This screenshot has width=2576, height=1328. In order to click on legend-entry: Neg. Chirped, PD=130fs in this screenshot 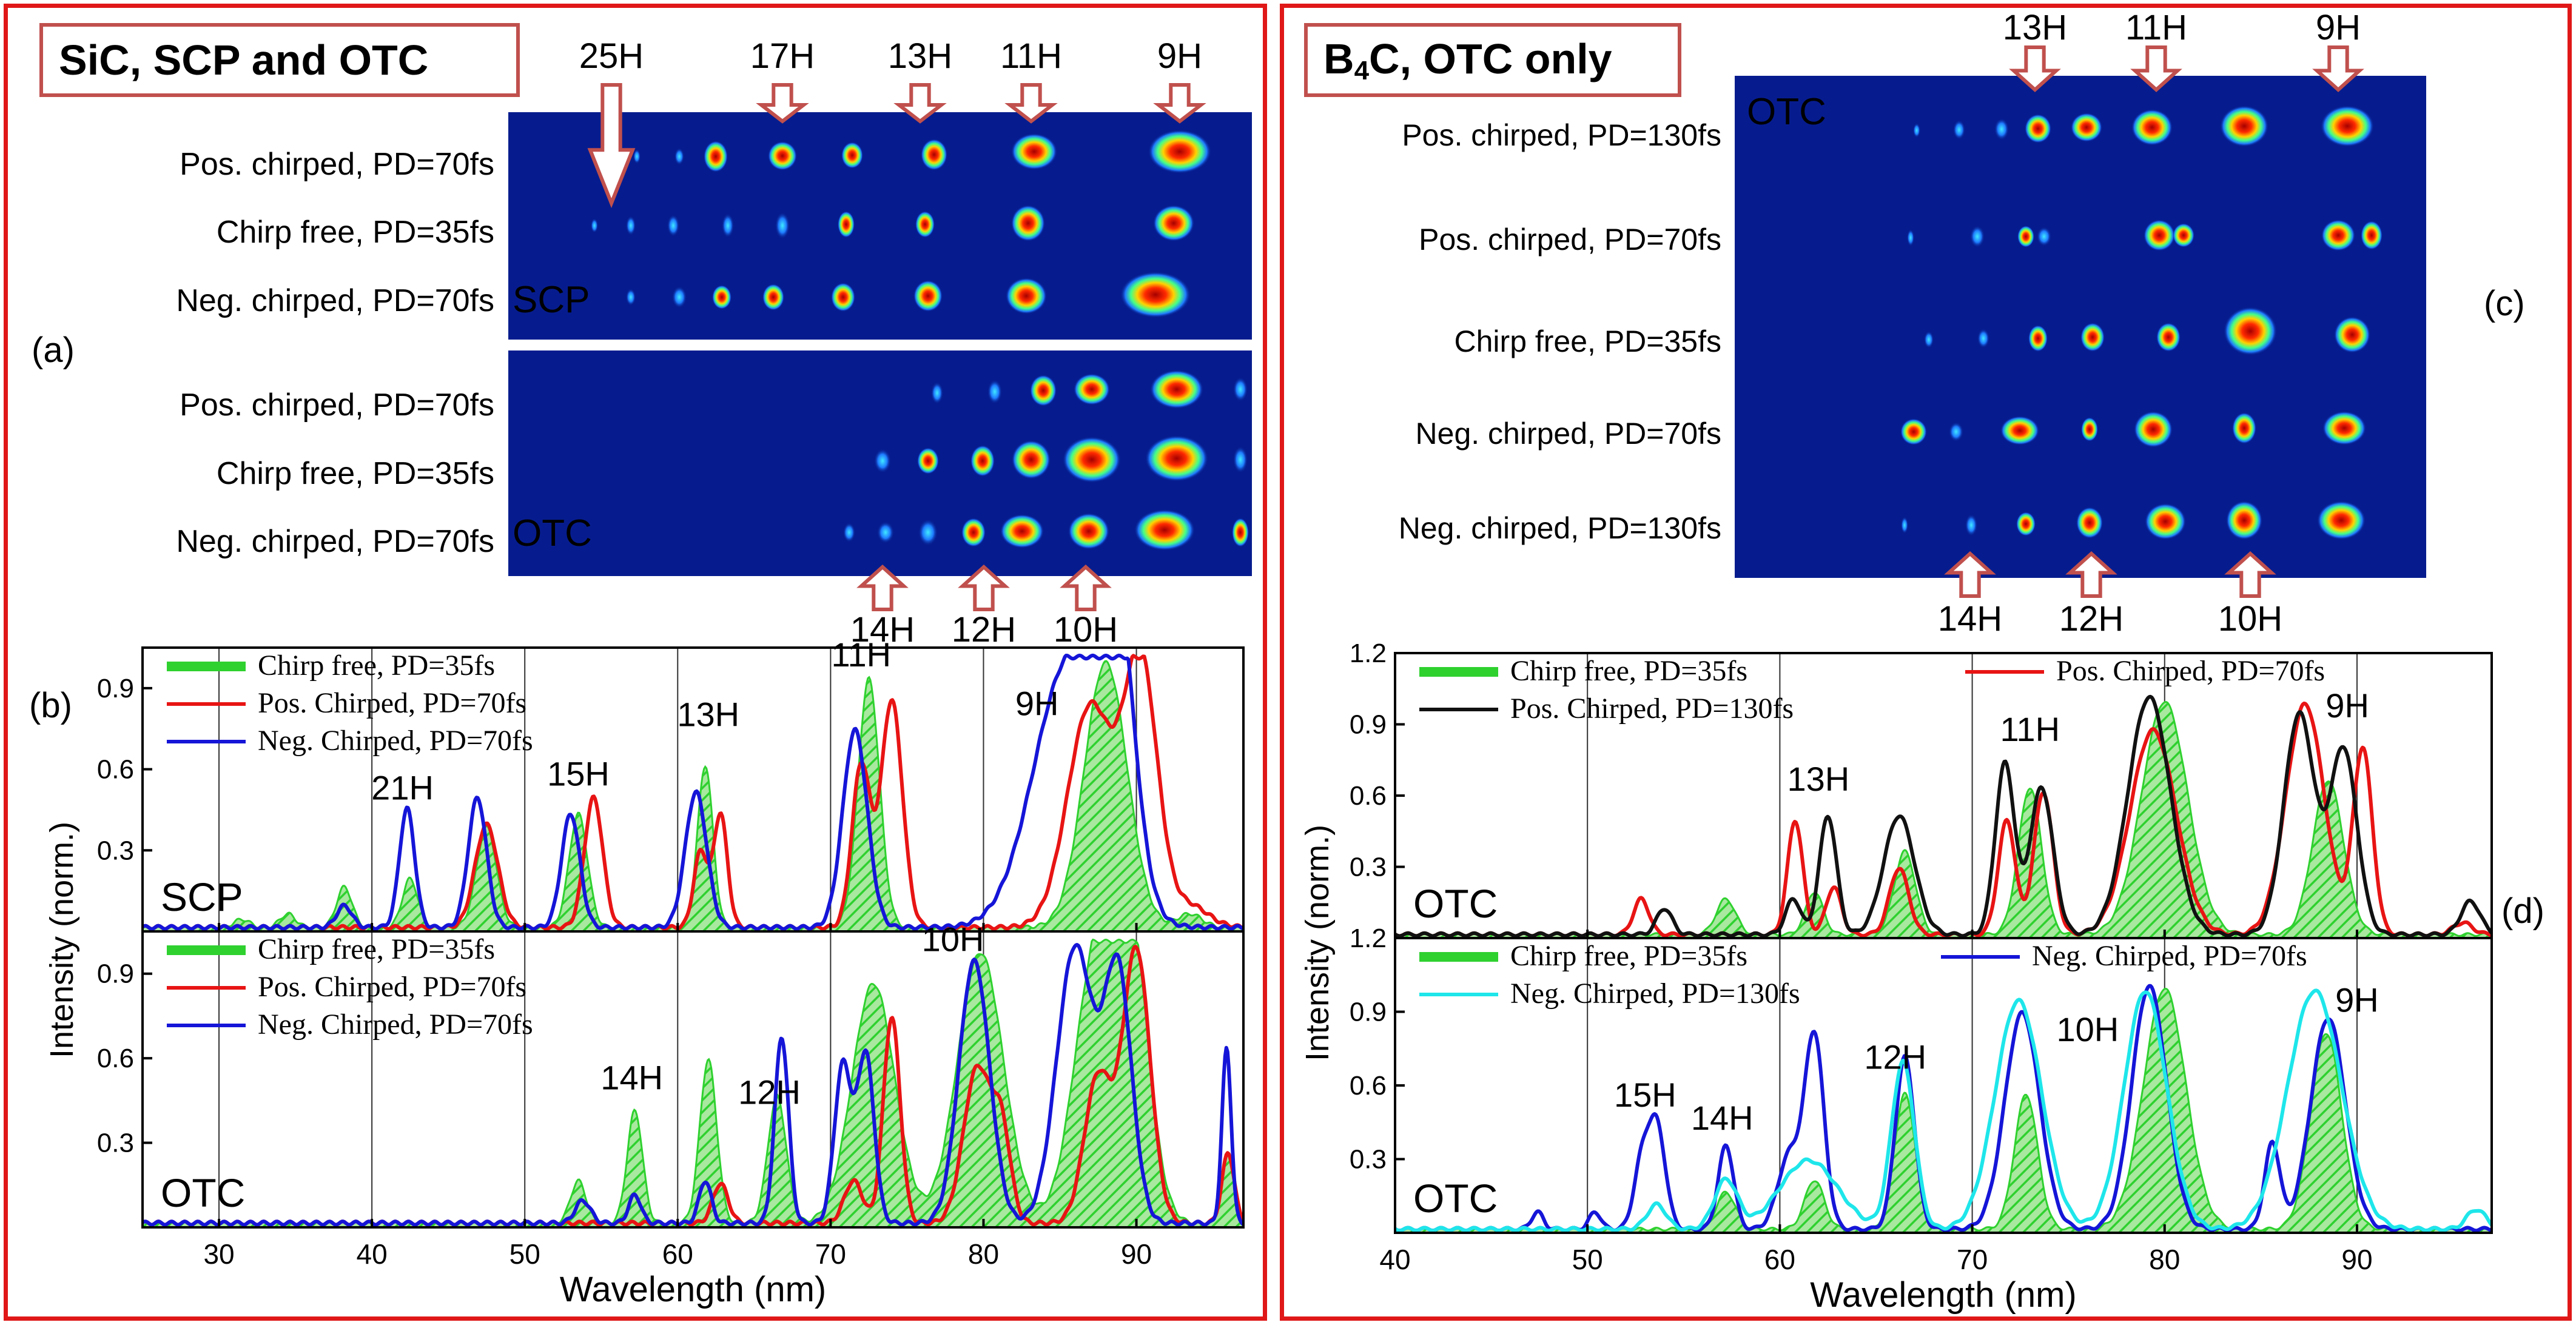, I will do `click(1655, 994)`.